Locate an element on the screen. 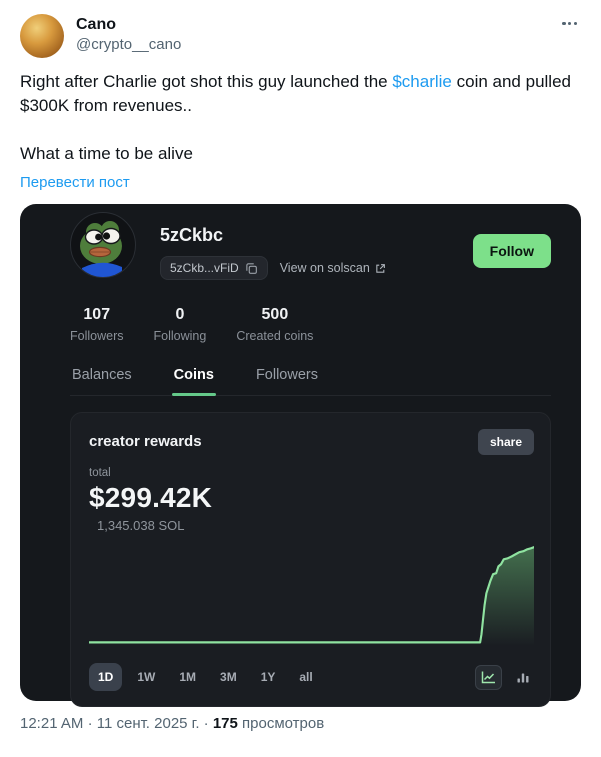  range-all: all is located at coordinates (305, 677).